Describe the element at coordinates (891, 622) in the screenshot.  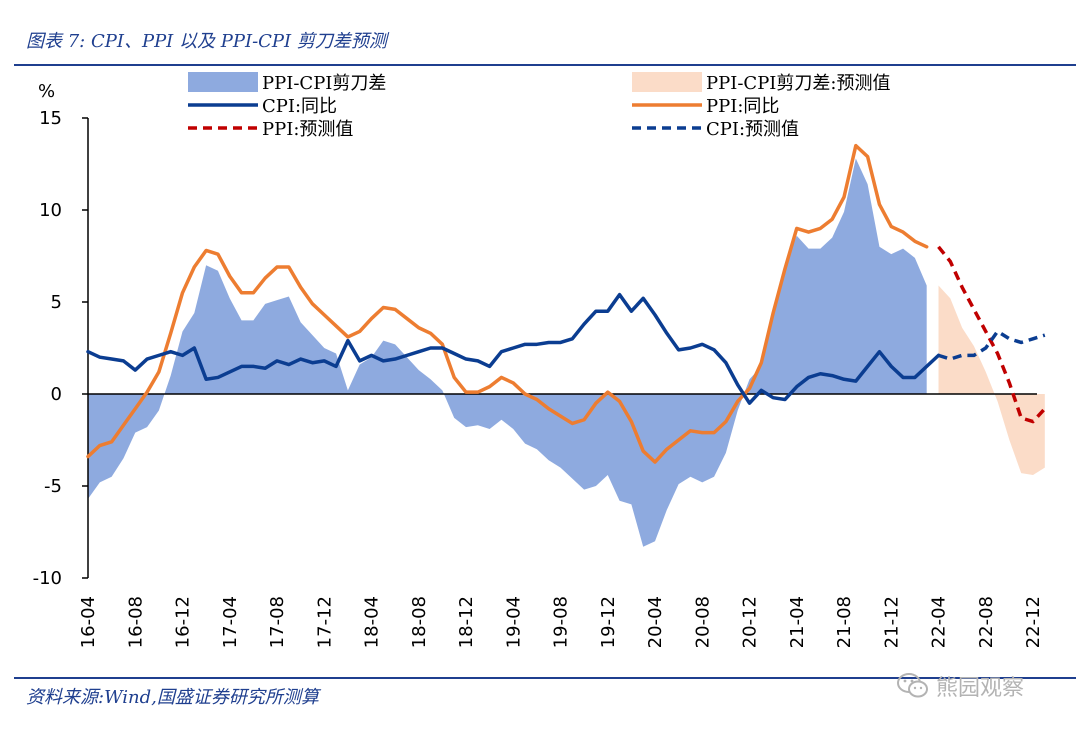
I see `x-tick-label: 21-12` at that location.